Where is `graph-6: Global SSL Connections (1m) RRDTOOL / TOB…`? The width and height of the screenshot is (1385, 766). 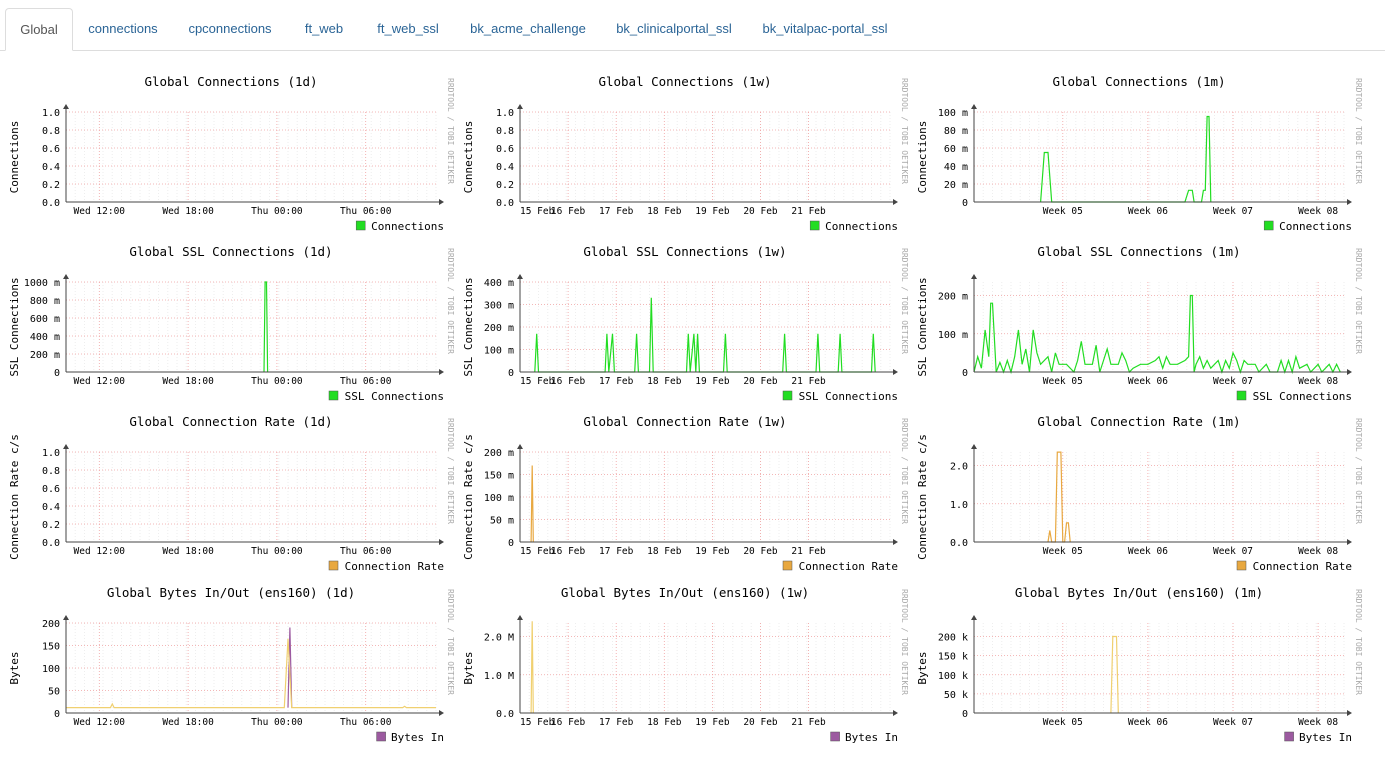 graph-6: Global SSL Connections (1m) RRDTOOL / TOB… is located at coordinates (1137, 320).